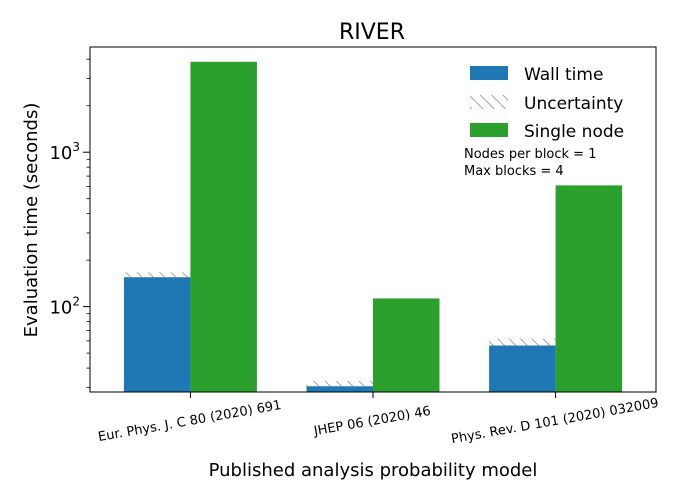 The height and width of the screenshot is (500, 700). What do you see at coordinates (574, 132) in the screenshot?
I see `legend-label-single-node: Single node` at bounding box center [574, 132].